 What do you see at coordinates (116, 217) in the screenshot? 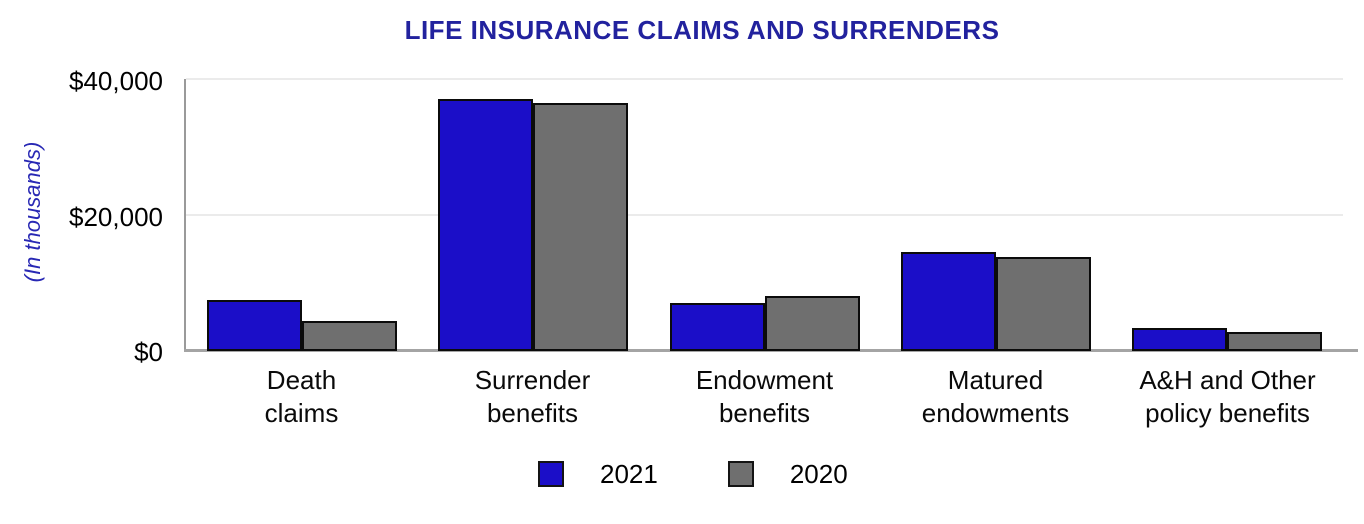
I see `y-tick-label-20000: $20,000` at bounding box center [116, 217].